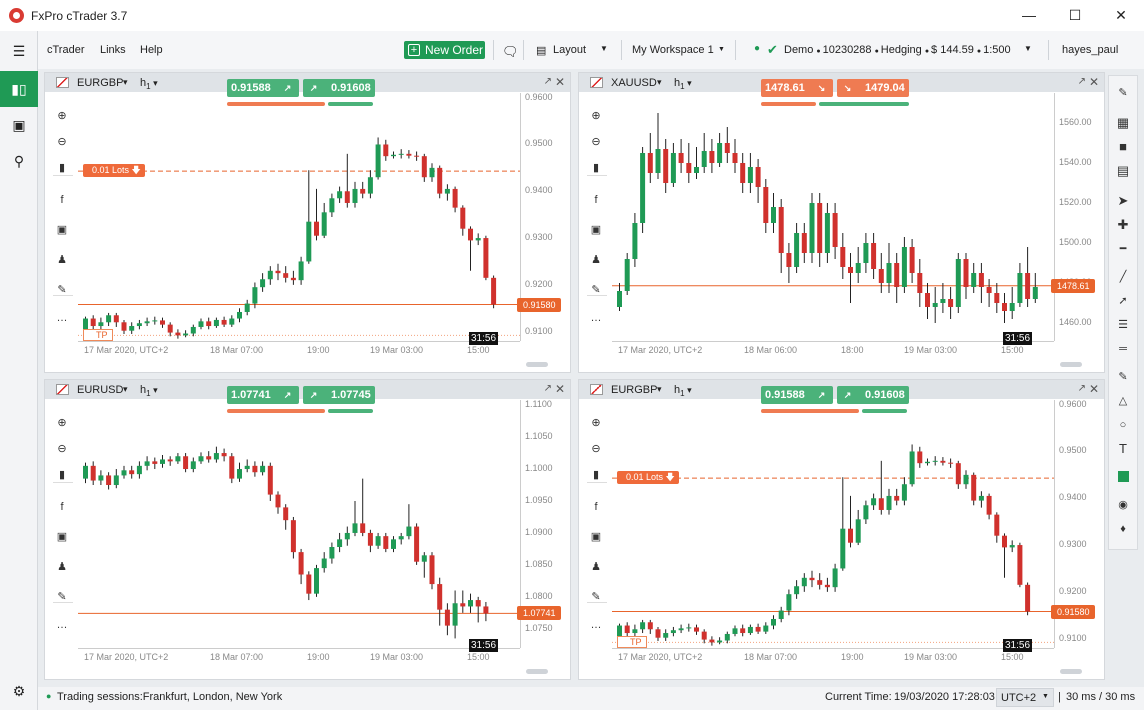  What do you see at coordinates (100, 390) in the screenshot?
I see `symbol-name: EURUSD` at bounding box center [100, 390].